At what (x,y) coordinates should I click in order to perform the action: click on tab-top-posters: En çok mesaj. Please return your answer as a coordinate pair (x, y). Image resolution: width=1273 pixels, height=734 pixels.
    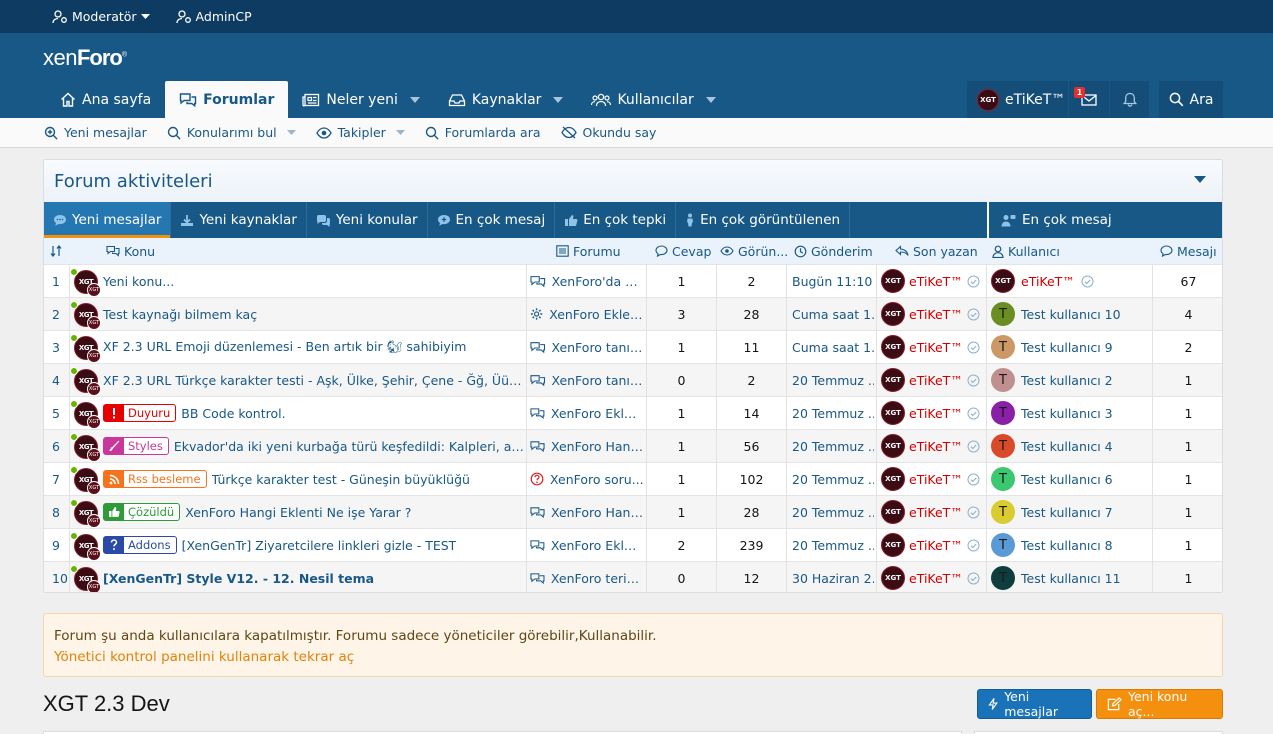
    Looking at the image, I should click on (1105, 220).